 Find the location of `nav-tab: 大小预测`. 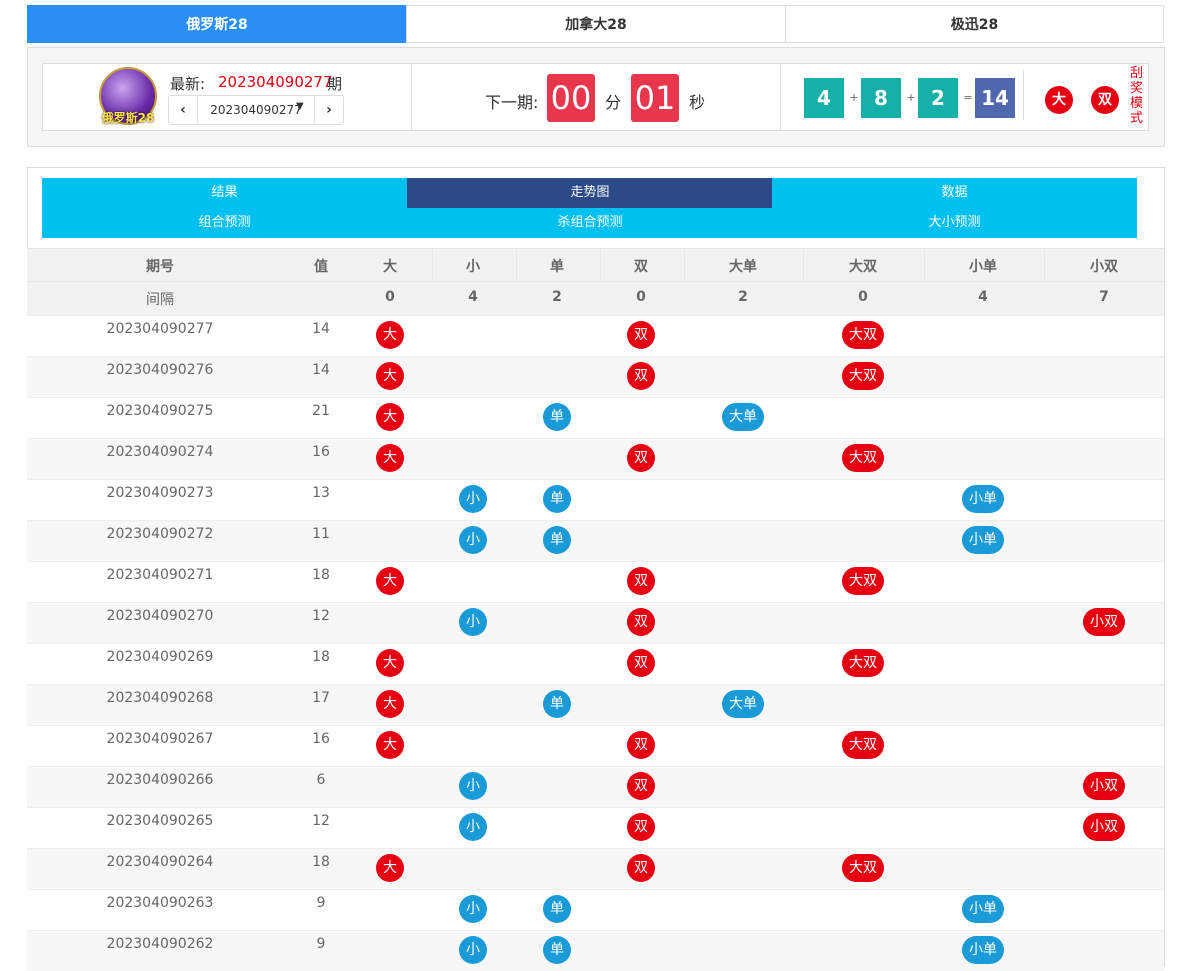

nav-tab: 大小预测 is located at coordinates (954, 223).